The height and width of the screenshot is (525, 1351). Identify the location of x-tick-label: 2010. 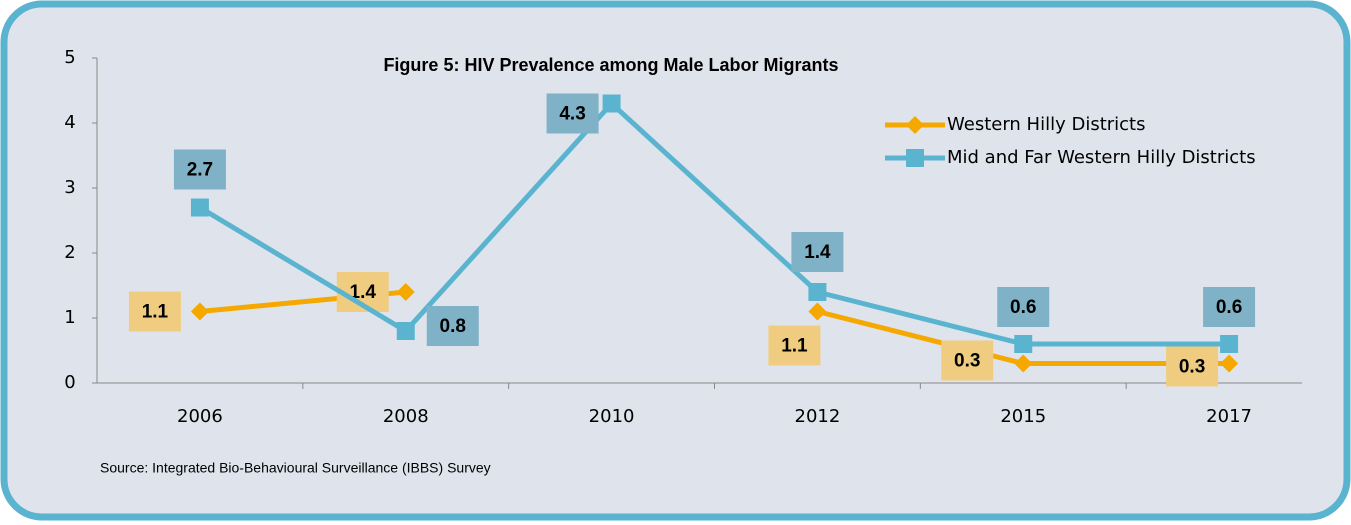
(612, 416).